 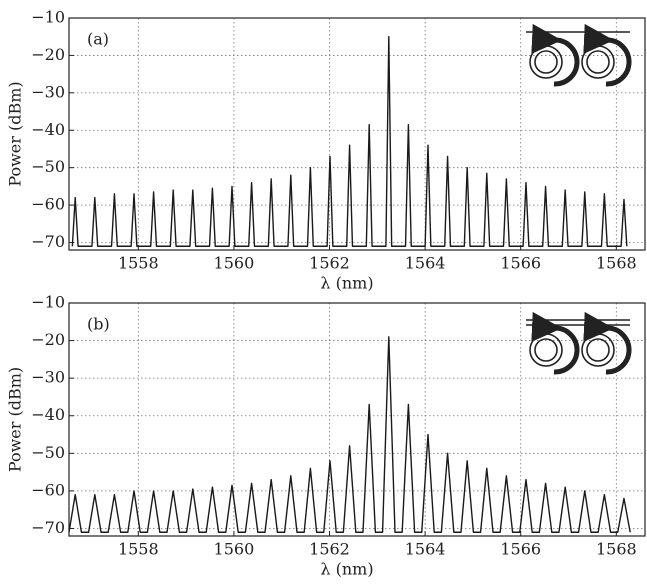 I want to click on panel-label: (b), so click(x=98, y=324).